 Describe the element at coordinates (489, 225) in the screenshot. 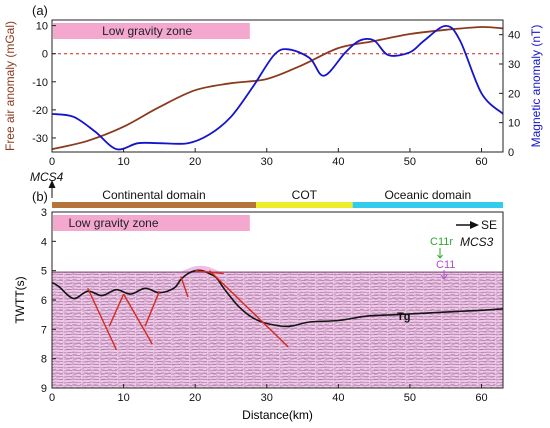

I see `direction-label: SE` at that location.